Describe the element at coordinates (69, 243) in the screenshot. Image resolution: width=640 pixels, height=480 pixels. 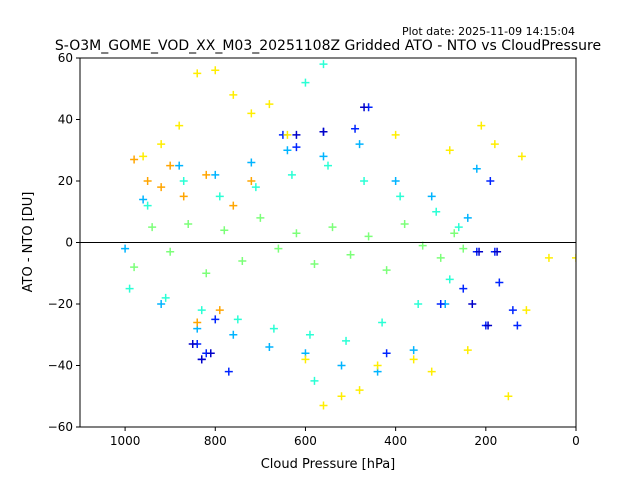
I see `y-tick-label: 0` at that location.